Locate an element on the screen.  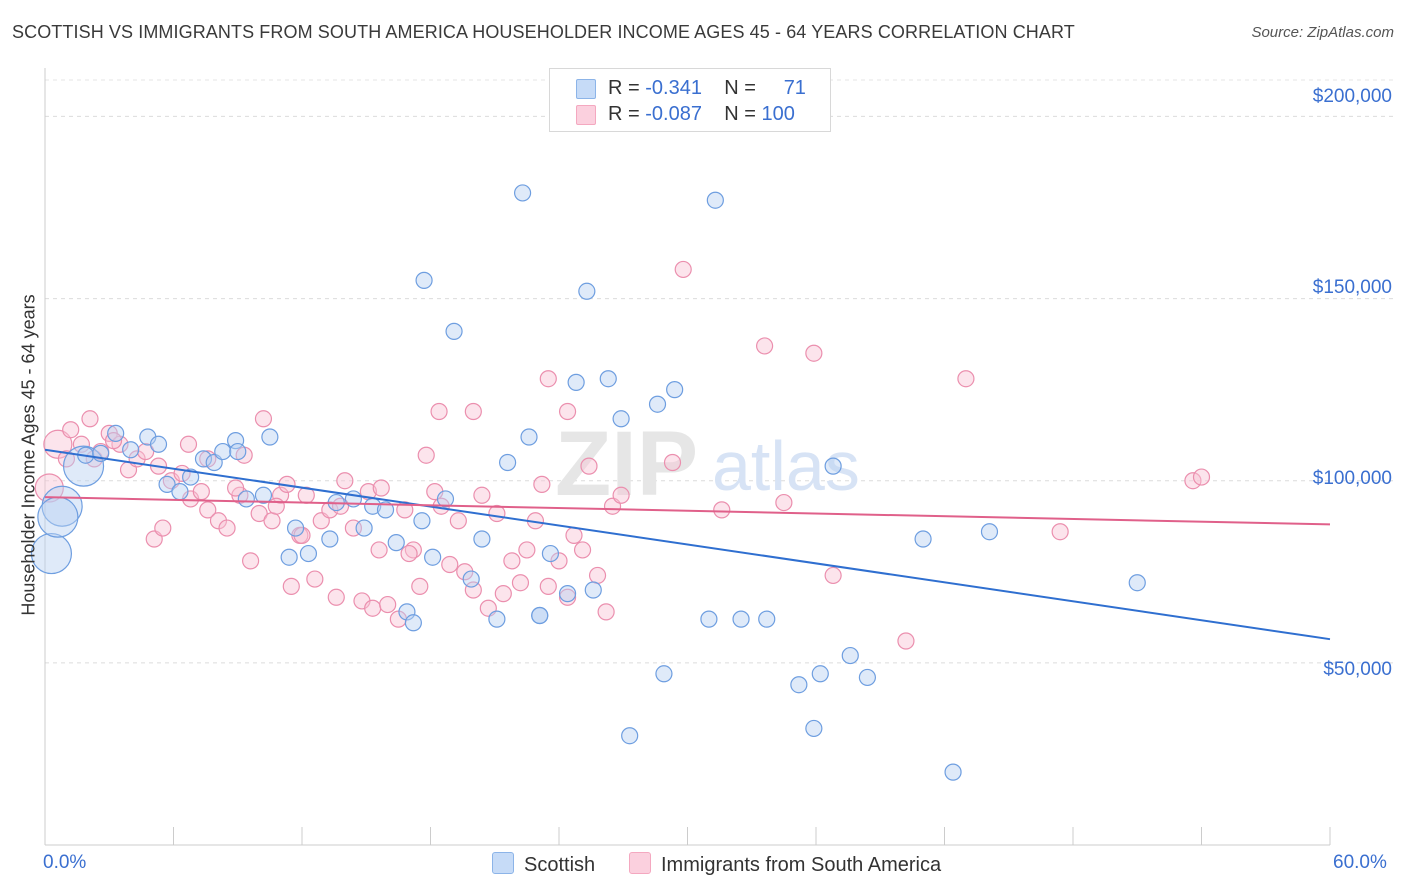
trend-line-immigrants is located at coordinates (687, 511).